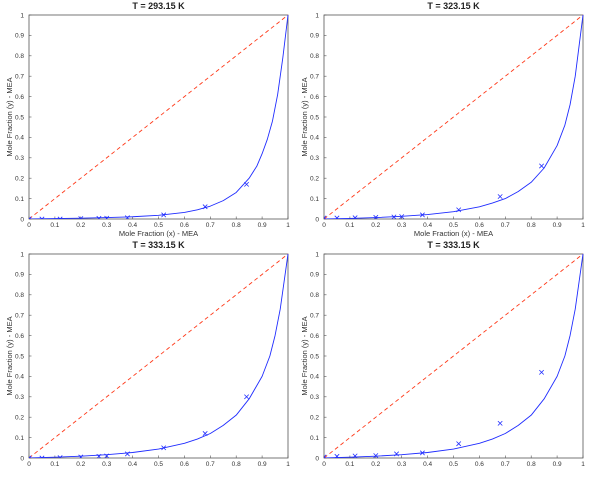 This screenshot has width=590, height=478. Describe the element at coordinates (304, 116) in the screenshot. I see `y-axis-label: Mole Fraction (y) - MEA` at that location.